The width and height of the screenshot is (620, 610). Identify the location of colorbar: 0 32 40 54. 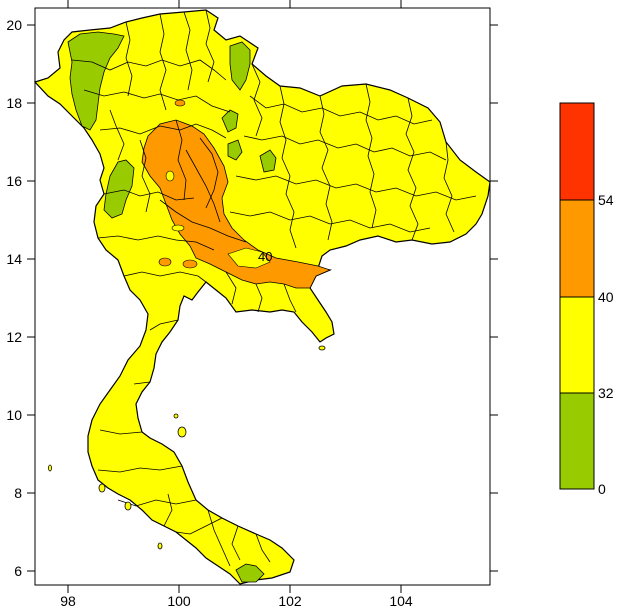
(586, 299).